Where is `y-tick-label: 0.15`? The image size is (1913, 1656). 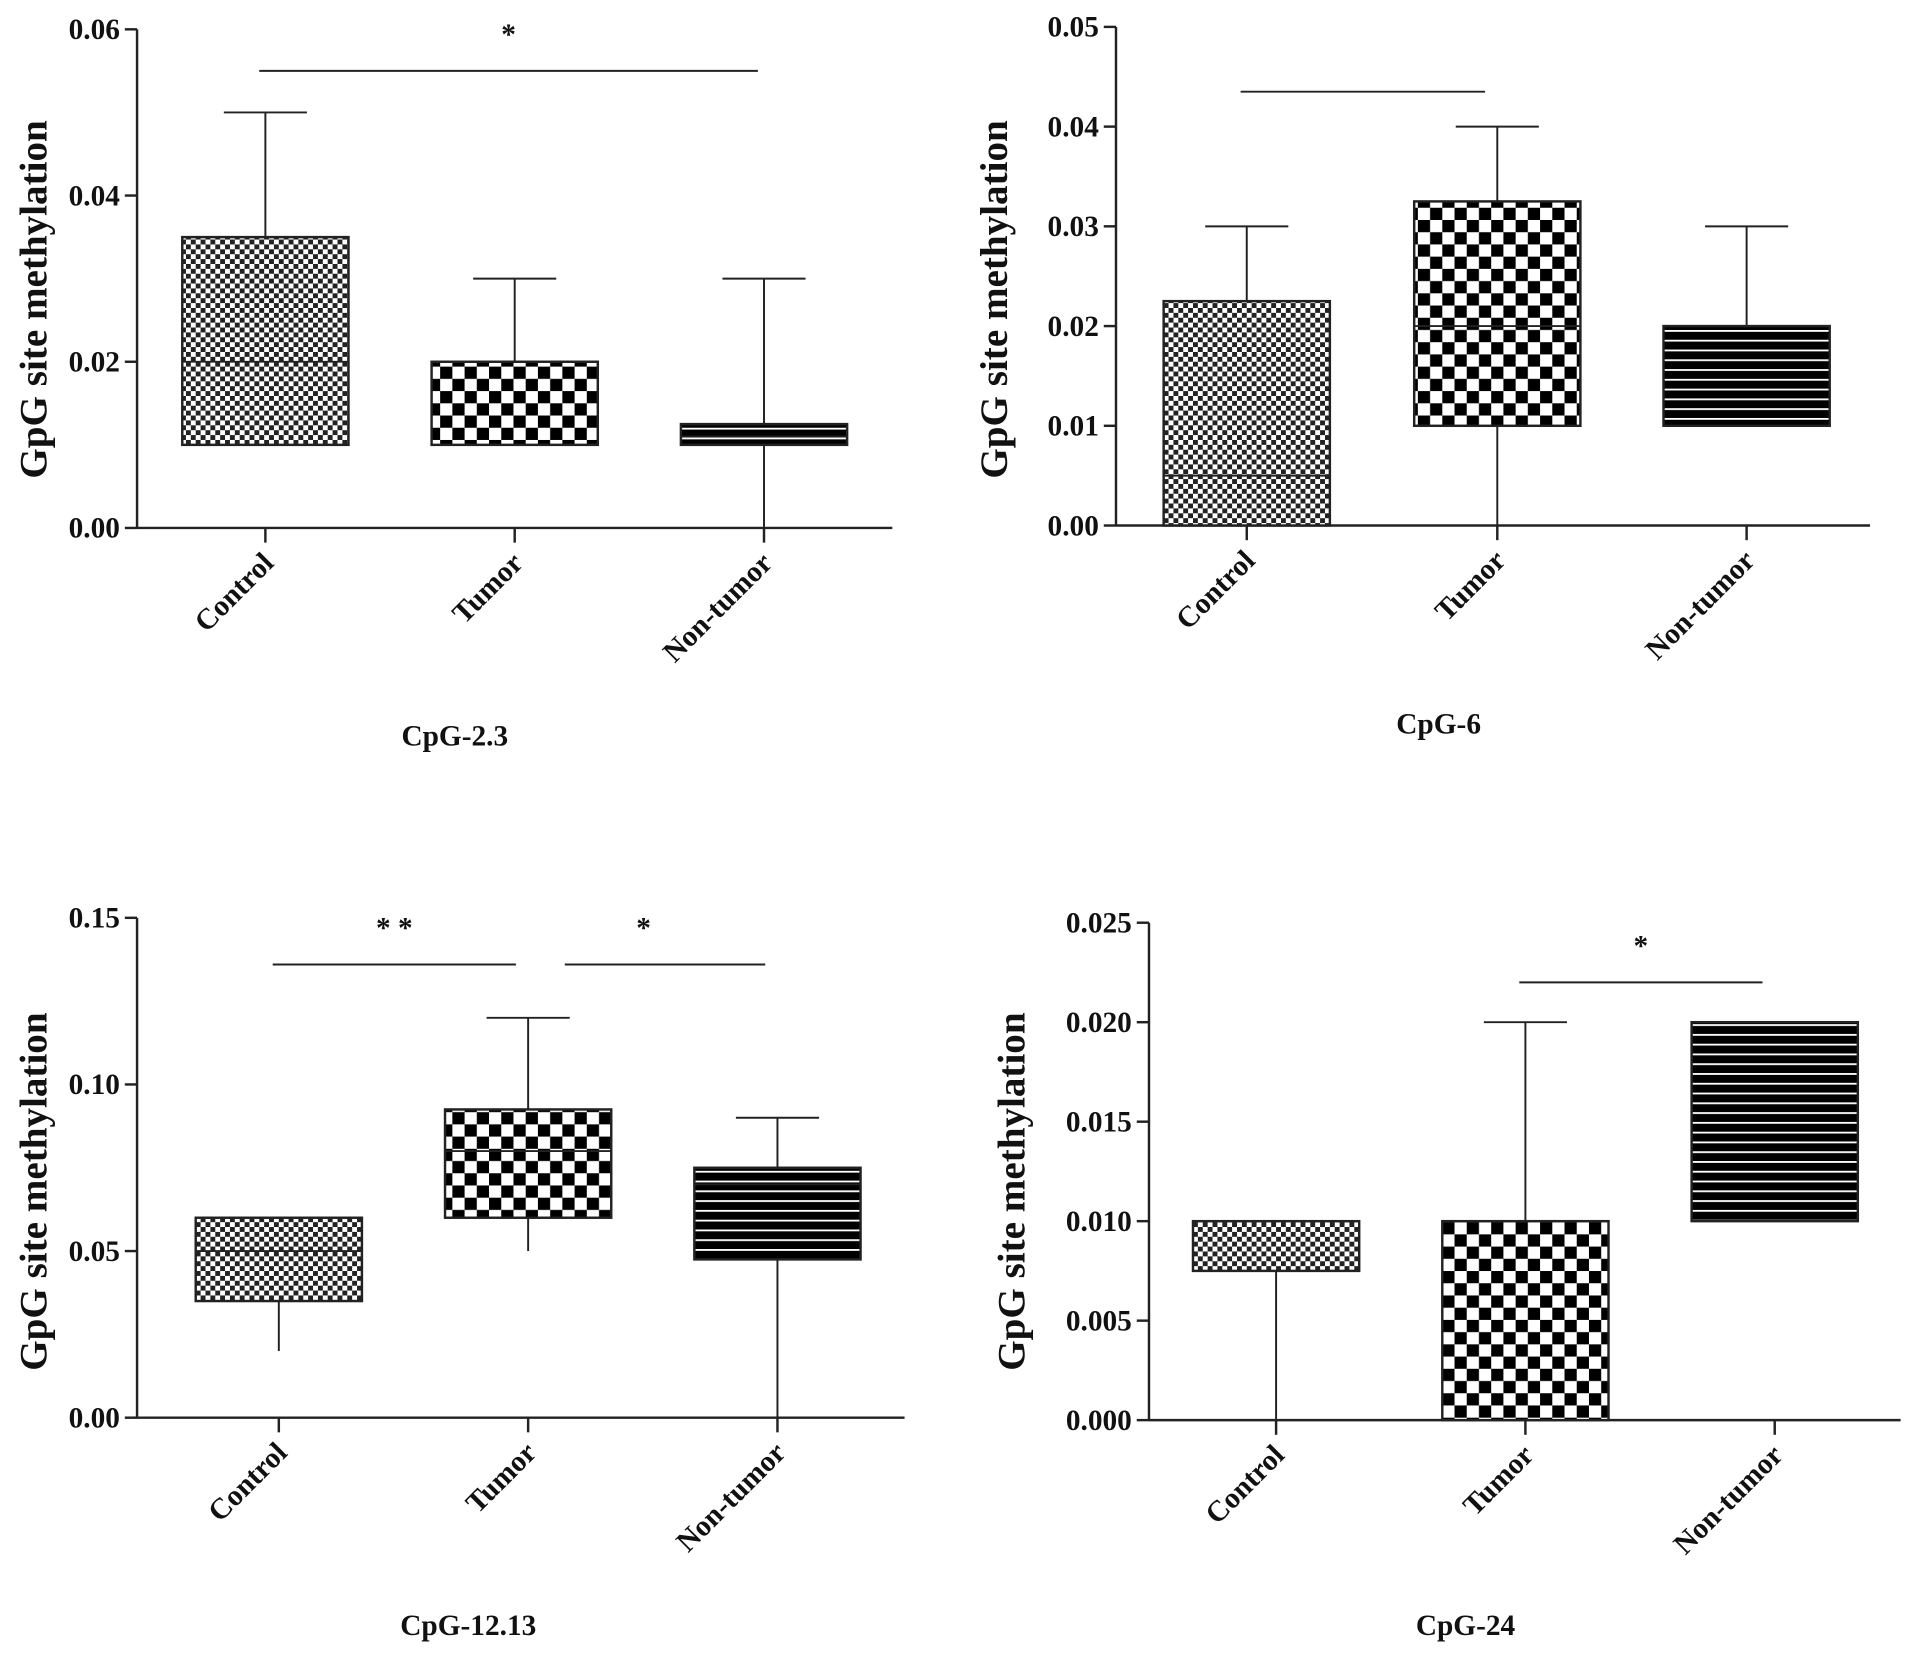
y-tick-label: 0.15 is located at coordinates (94, 919).